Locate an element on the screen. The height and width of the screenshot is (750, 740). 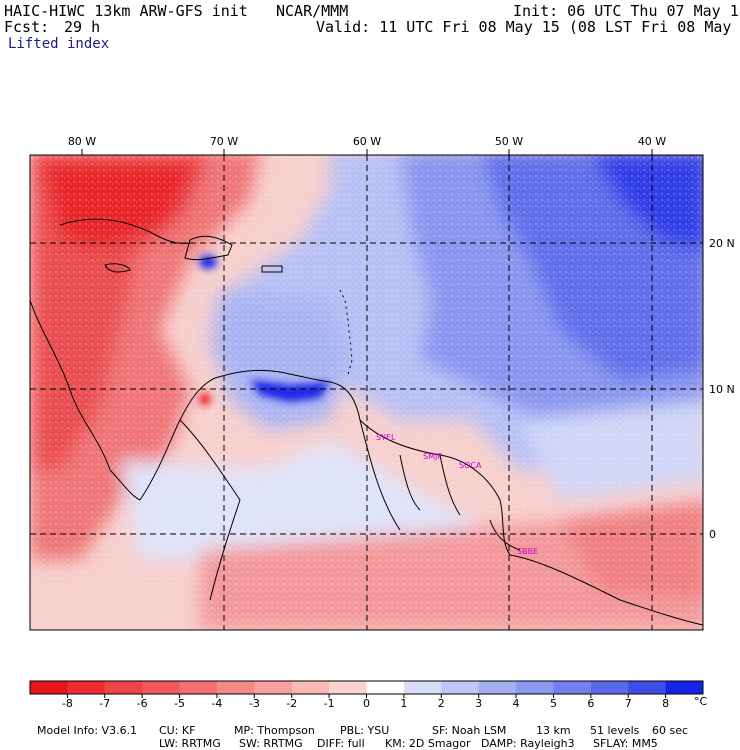
colorbar-label: -4 is located at coordinates (216, 703).